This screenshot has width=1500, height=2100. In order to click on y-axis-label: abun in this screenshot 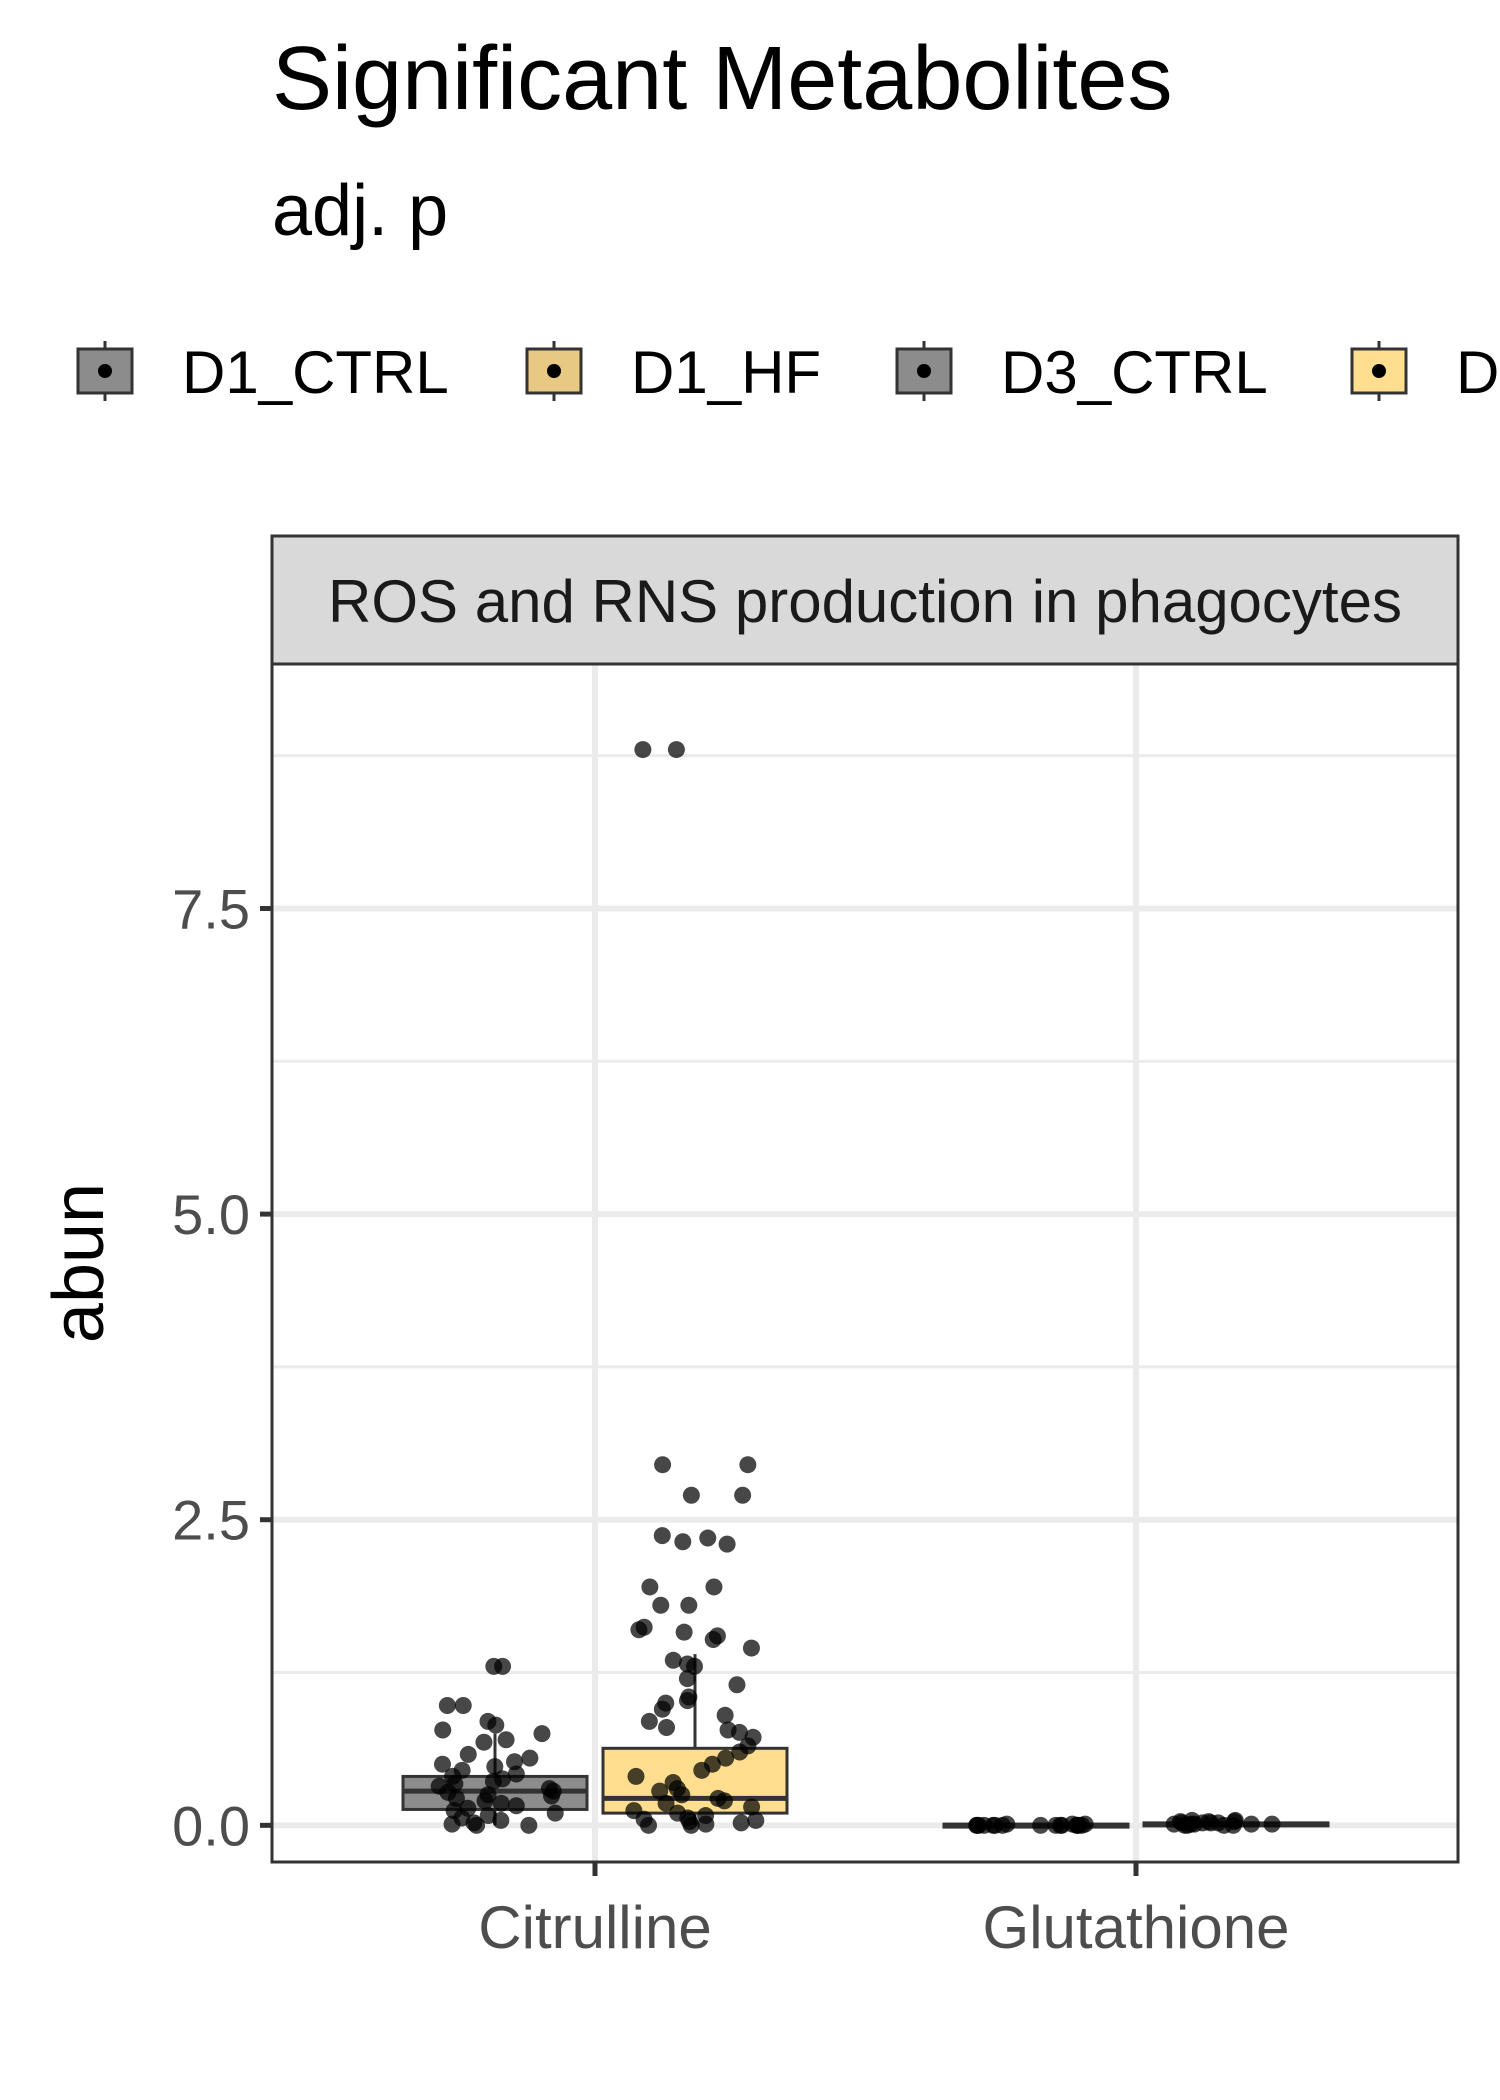, I will do `click(79, 1263)`.